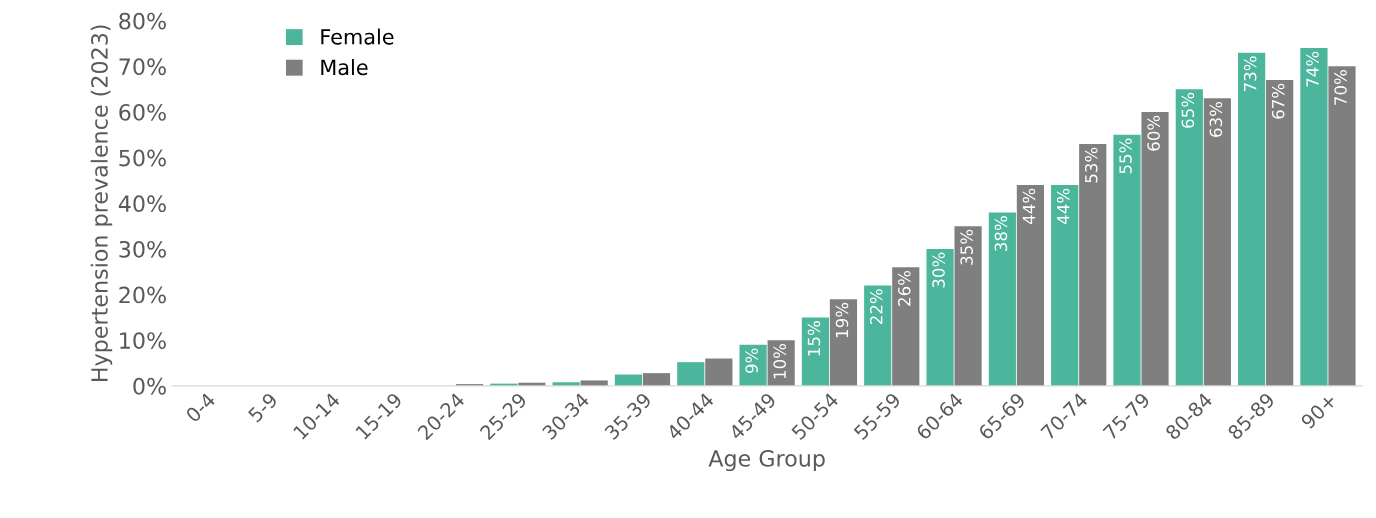  I want to click on legend-label: Male, so click(344, 67).